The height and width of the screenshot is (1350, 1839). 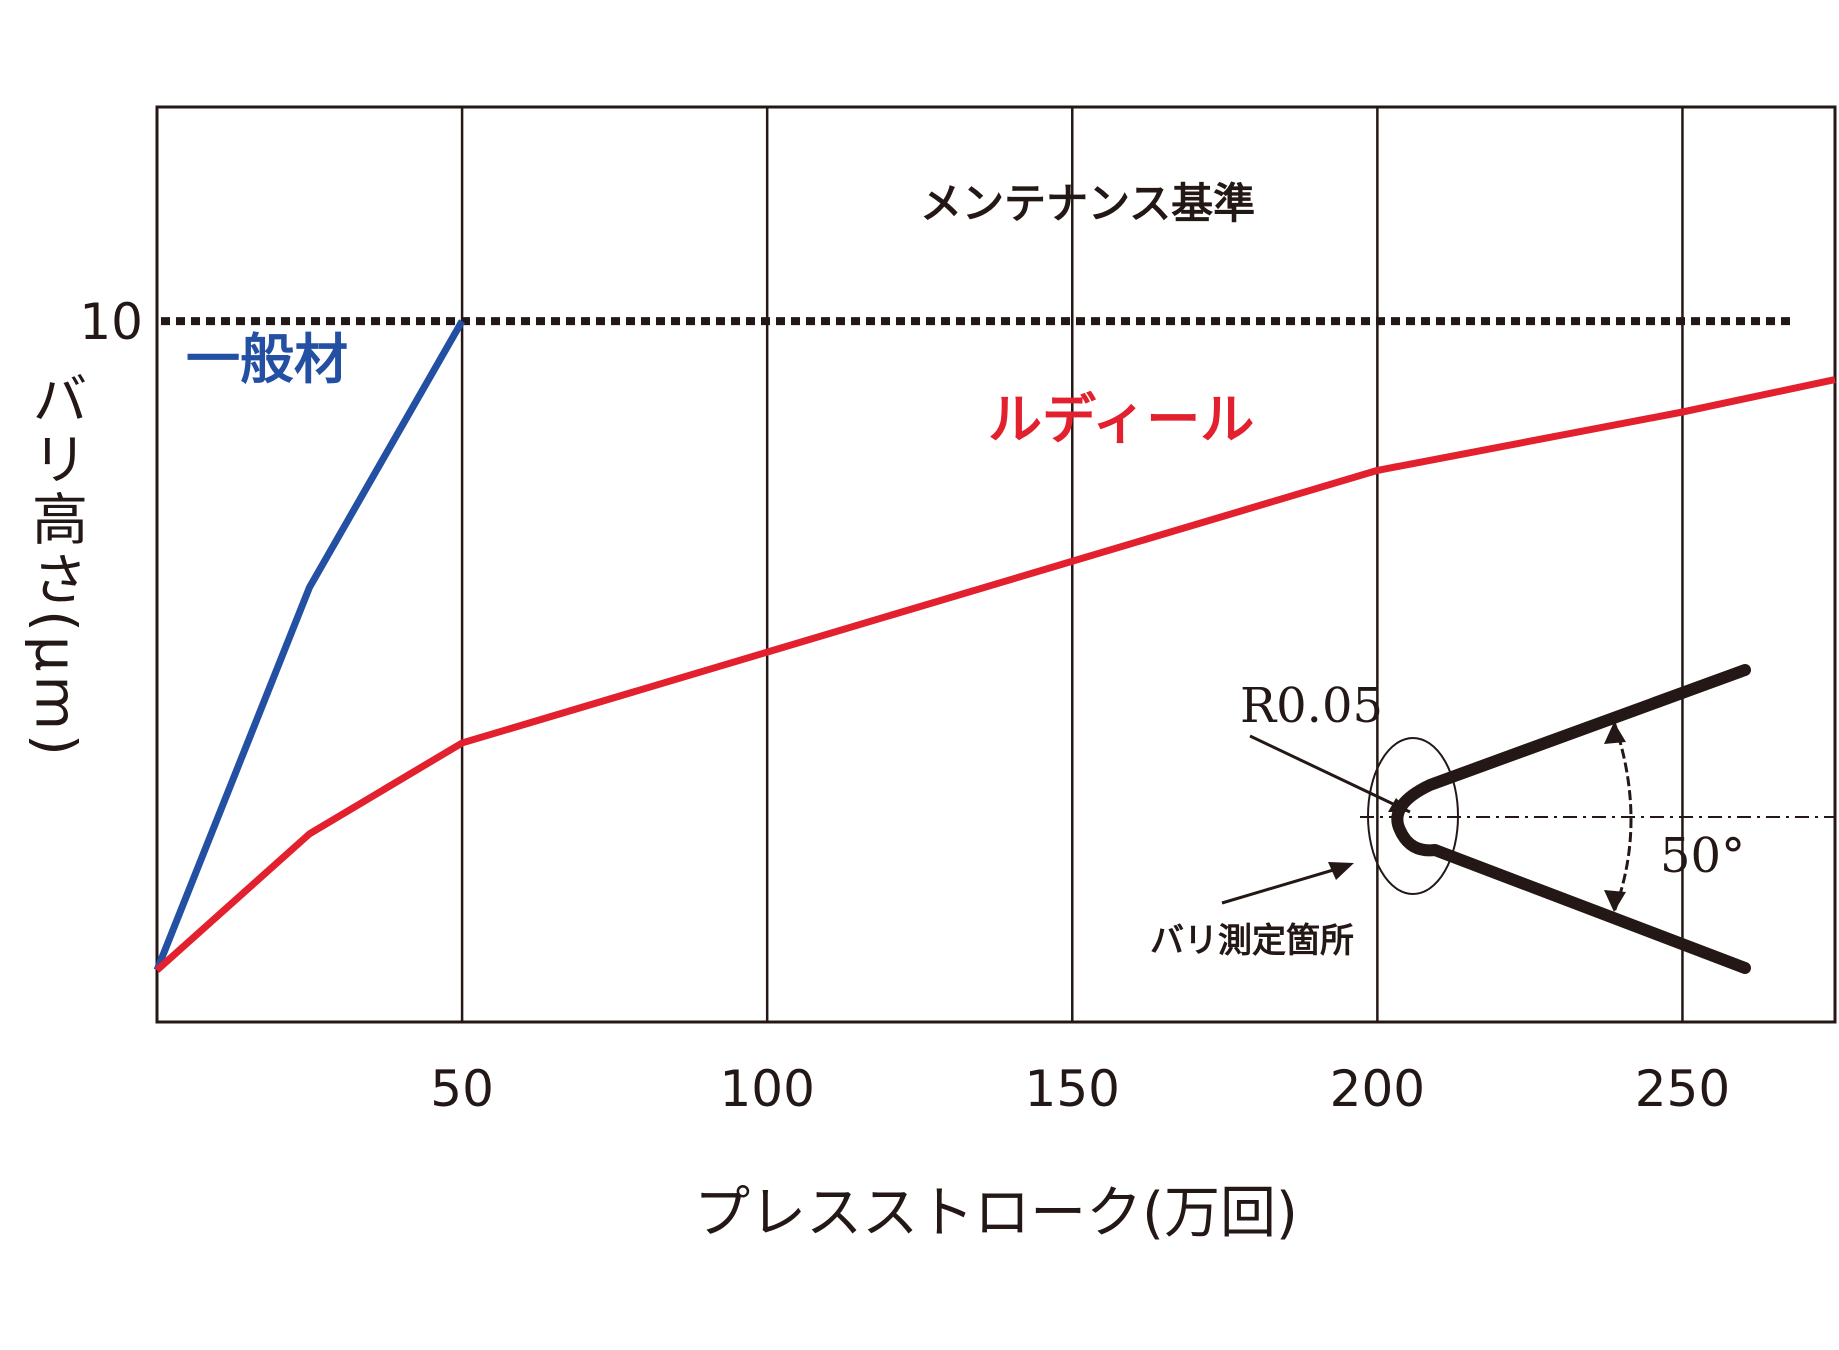 What do you see at coordinates (1087, 203) in the screenshot?
I see `maintenance-reference-label: メンテナンス基準` at bounding box center [1087, 203].